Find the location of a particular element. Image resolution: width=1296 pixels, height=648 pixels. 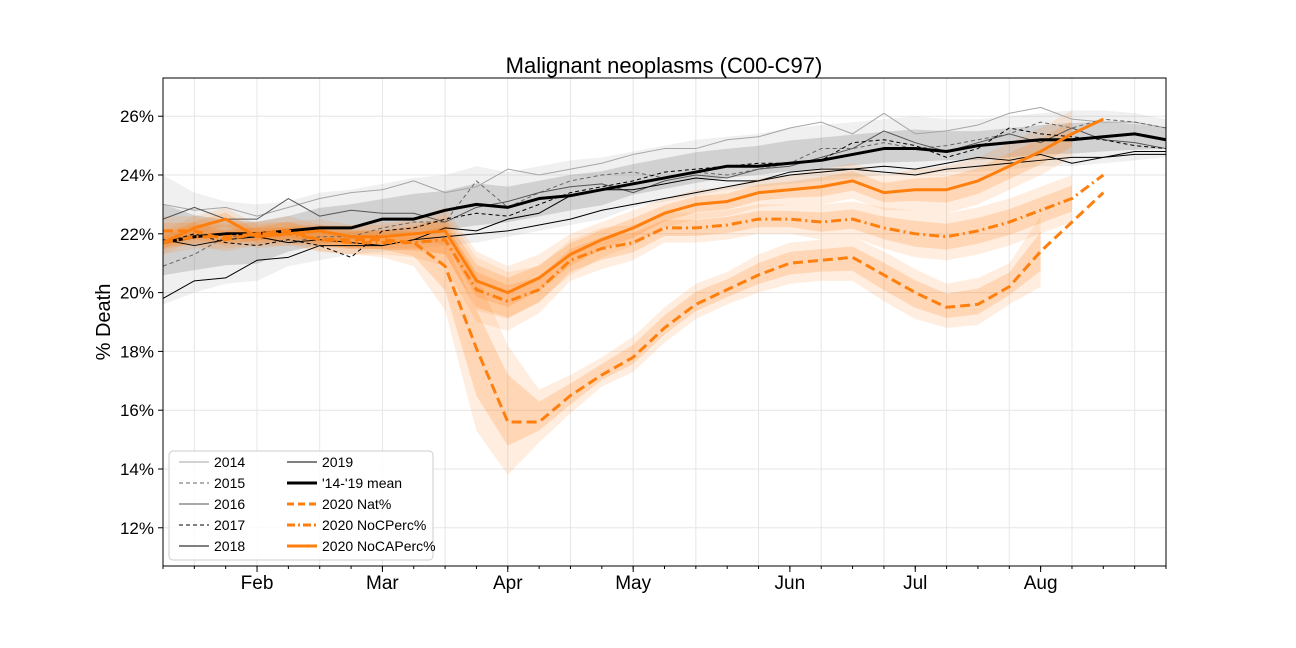

x-tick-label: Apr is located at coordinates (508, 583).